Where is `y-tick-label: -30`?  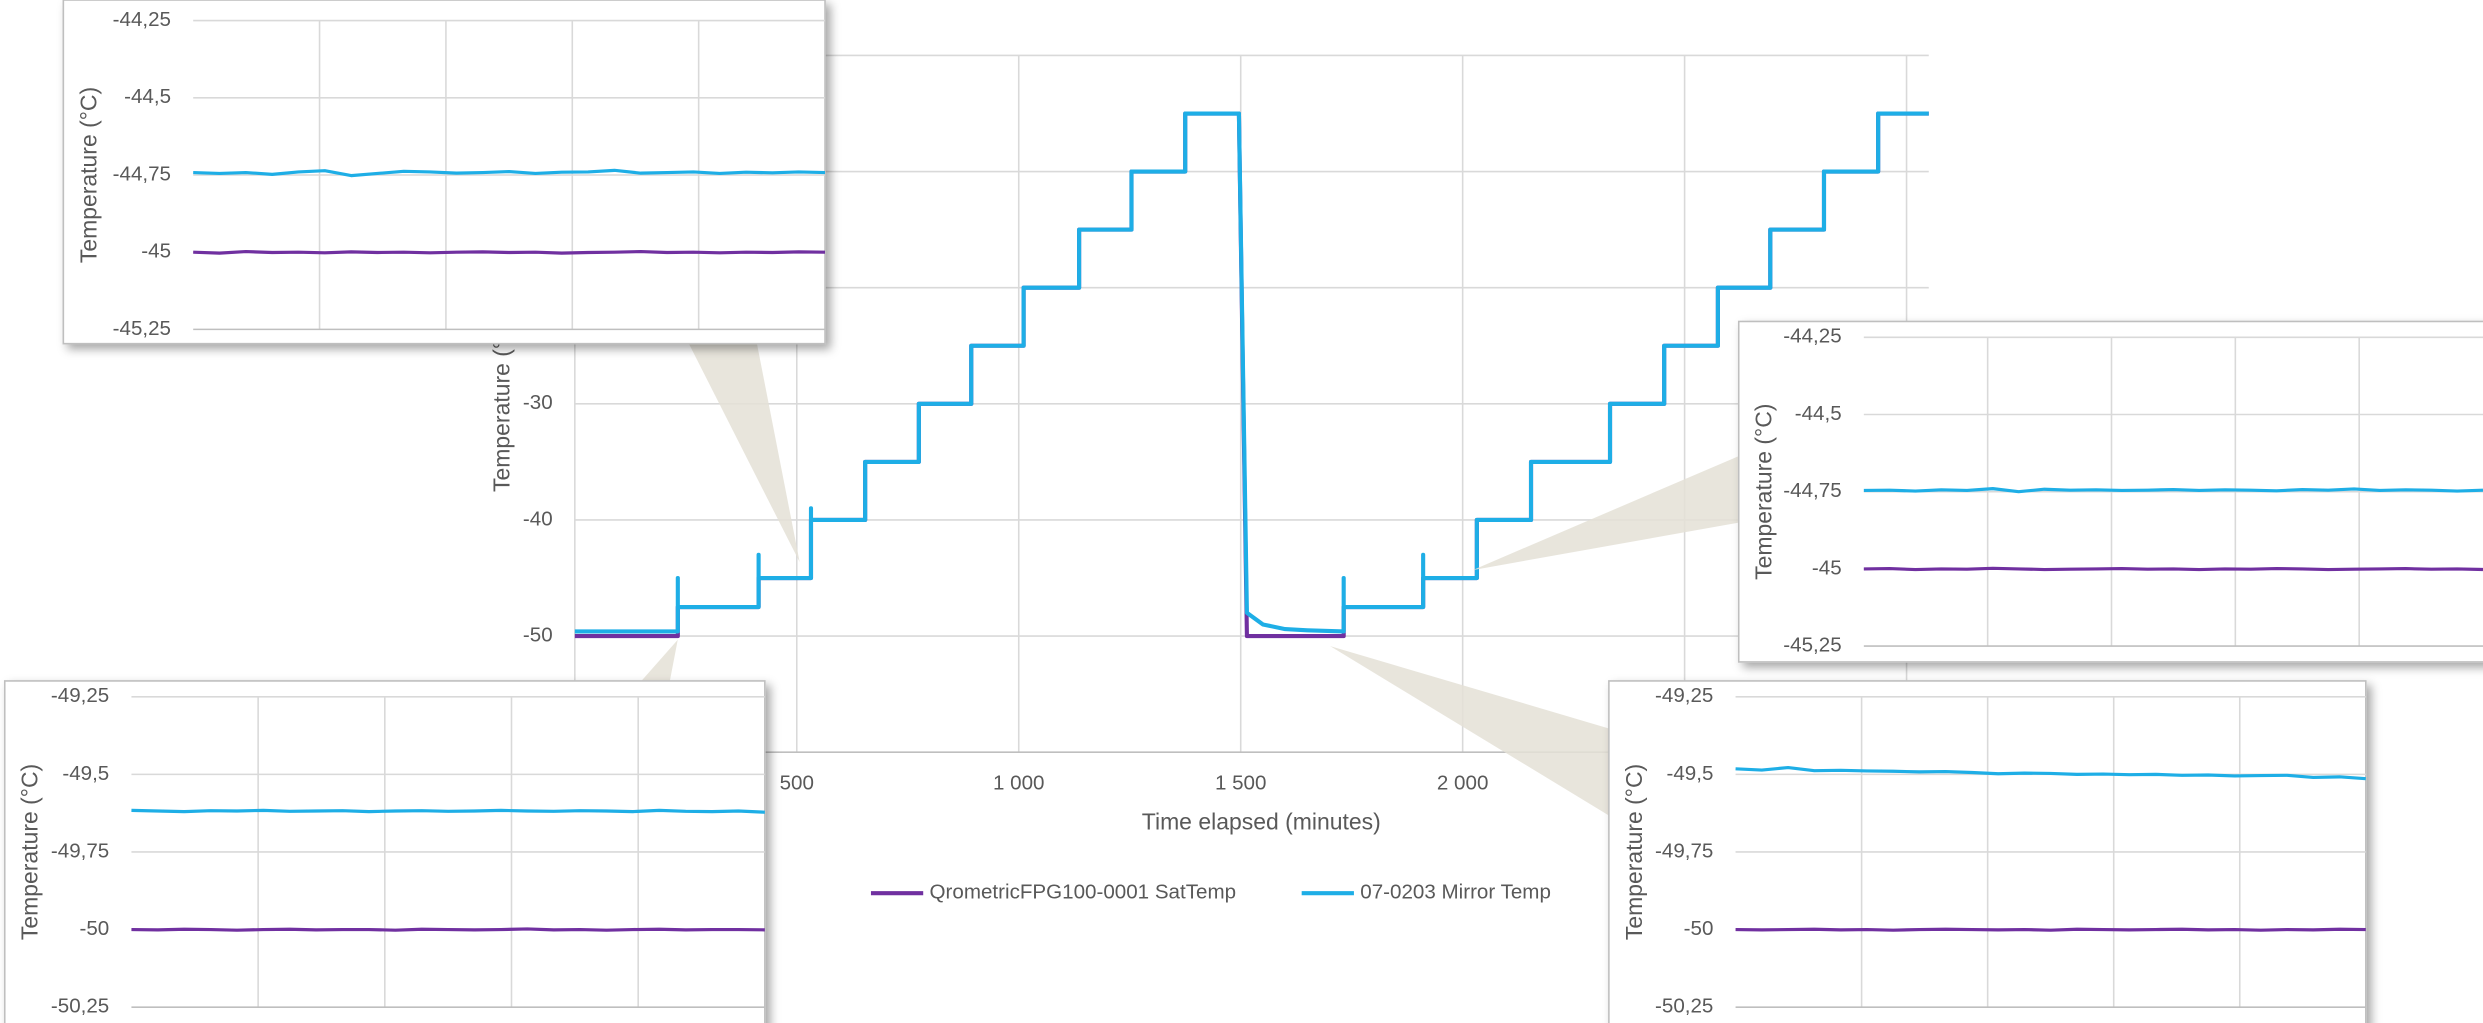 y-tick-label: -30 is located at coordinates (538, 402).